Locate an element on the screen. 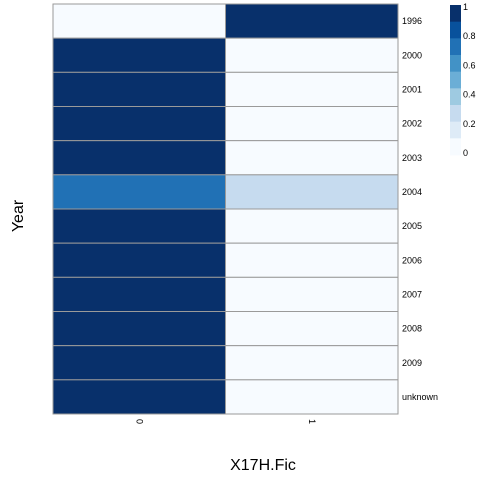  x-axis-title: X17H.Fic is located at coordinates (263, 465).